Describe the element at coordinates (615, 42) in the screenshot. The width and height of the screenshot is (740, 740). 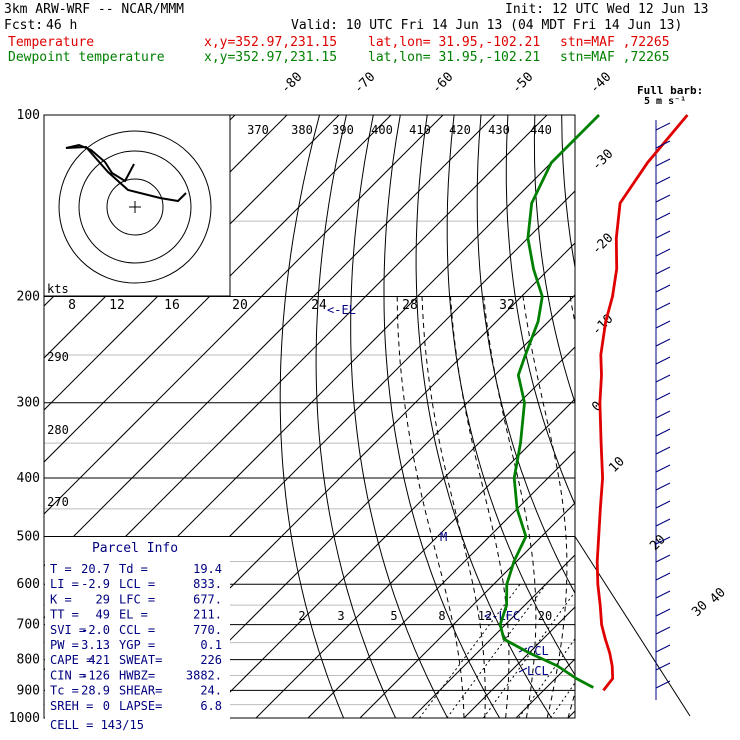
I see `temperature-station: stn=MAF ,72265` at that location.